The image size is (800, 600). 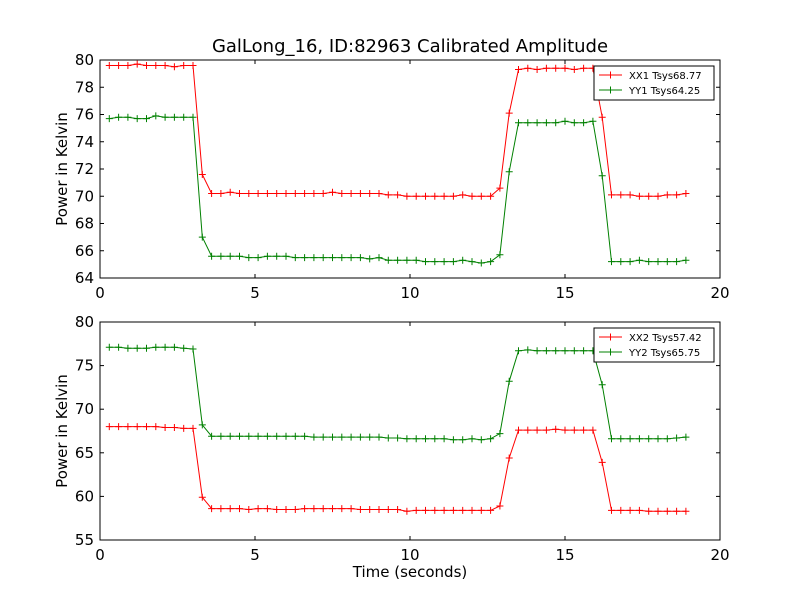 What do you see at coordinates (62, 169) in the screenshot?
I see `chart1-y-axis-label: Power in Kelvin` at bounding box center [62, 169].